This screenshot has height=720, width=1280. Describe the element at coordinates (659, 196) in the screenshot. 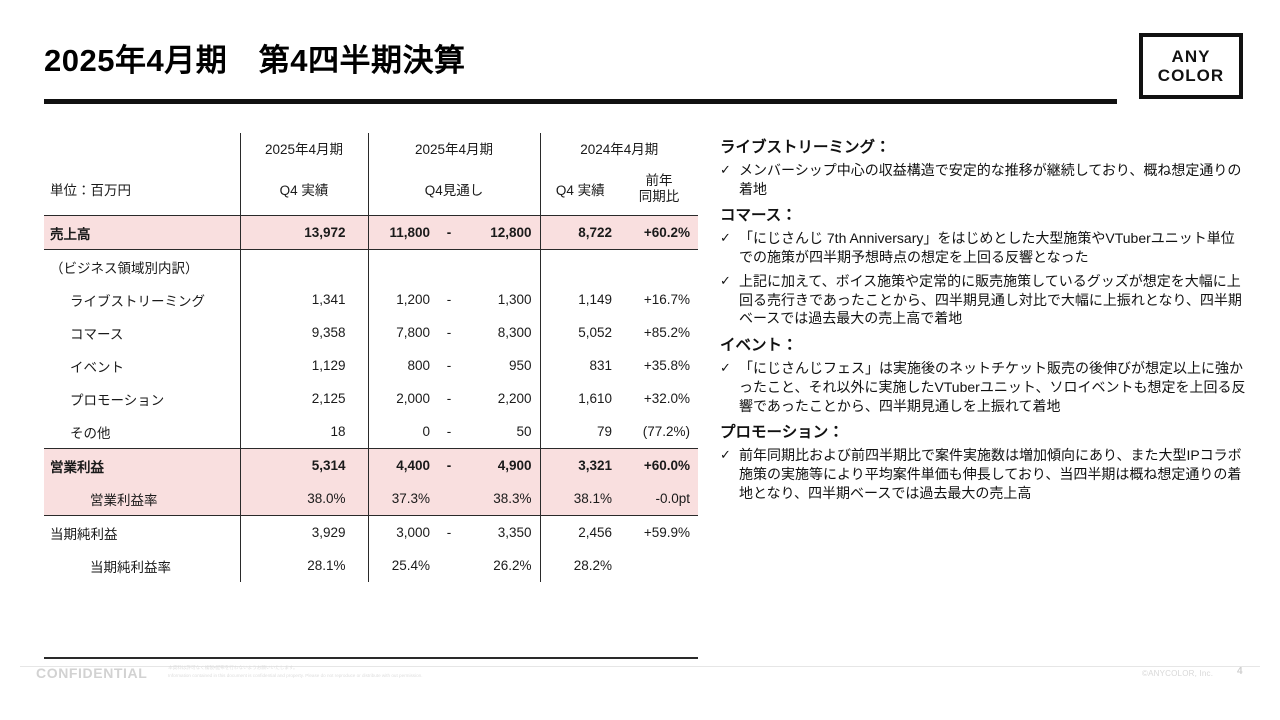

I see `sub-header-yoy-line2: 同期比` at that location.